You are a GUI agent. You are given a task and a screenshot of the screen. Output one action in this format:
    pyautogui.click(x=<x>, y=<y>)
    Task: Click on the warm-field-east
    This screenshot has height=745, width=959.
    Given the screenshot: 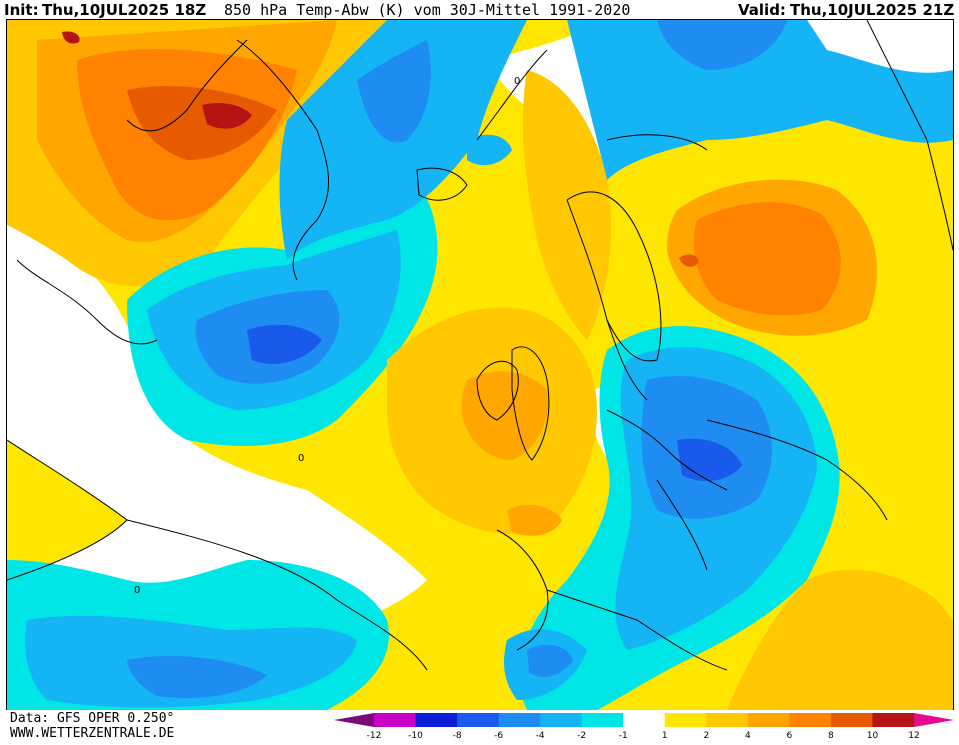 What is the action you would take?
    pyautogui.click(x=899, y=454)
    